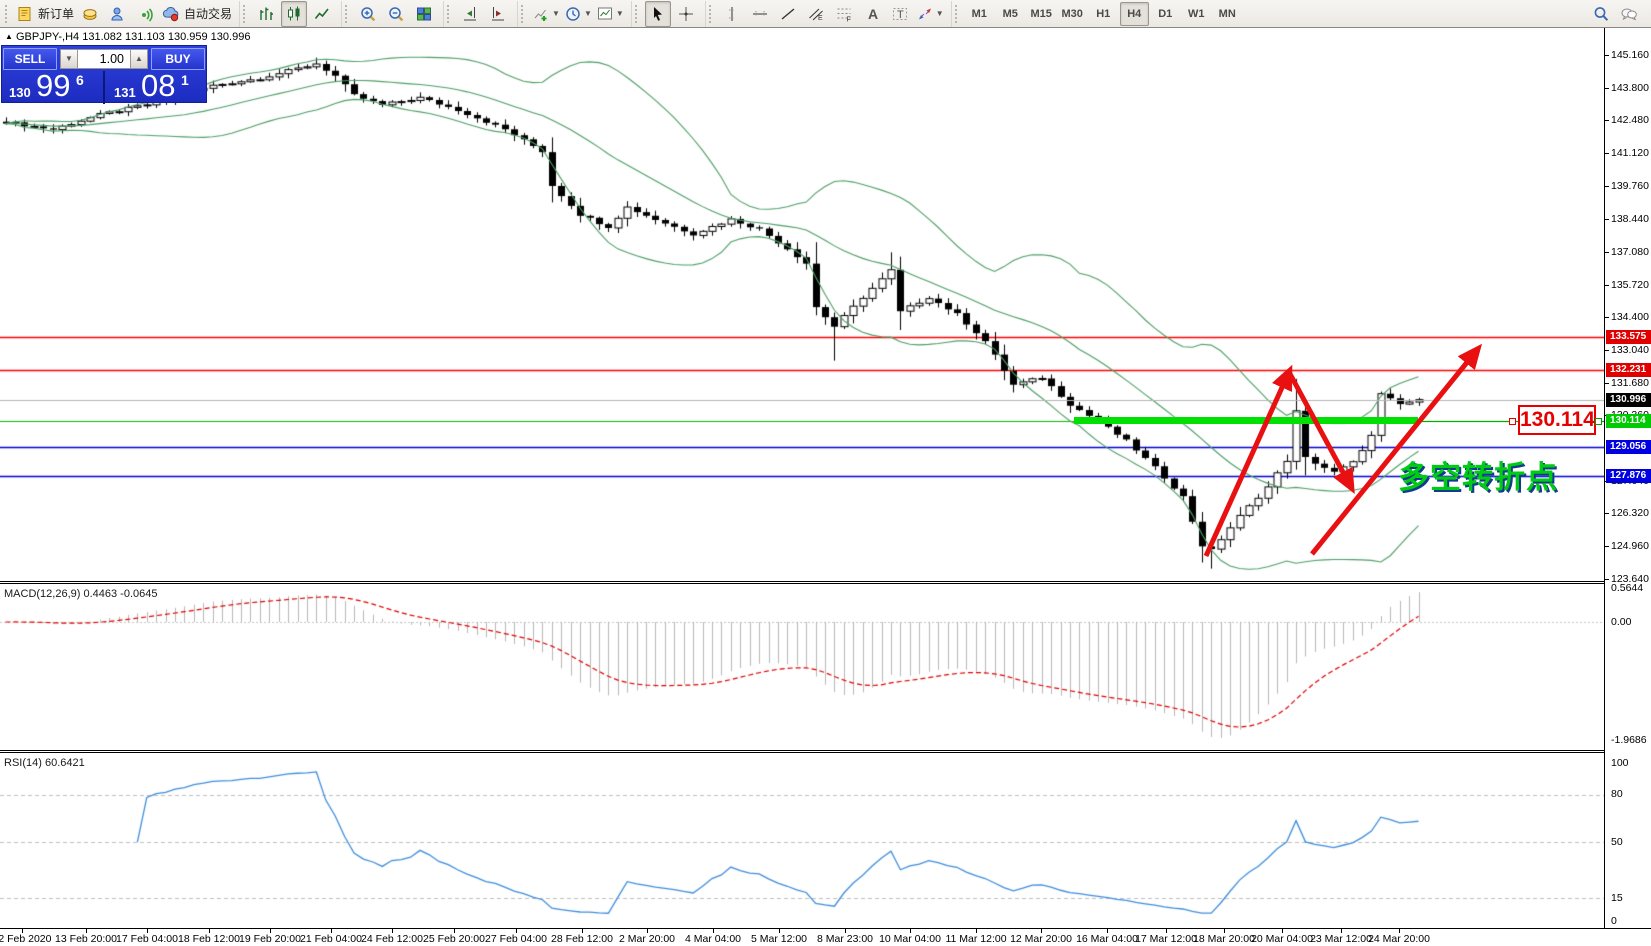 The image size is (1651, 946). Describe the element at coordinates (1478, 477) in the screenshot. I see `turning-point-annotation: 多空转折点` at that location.